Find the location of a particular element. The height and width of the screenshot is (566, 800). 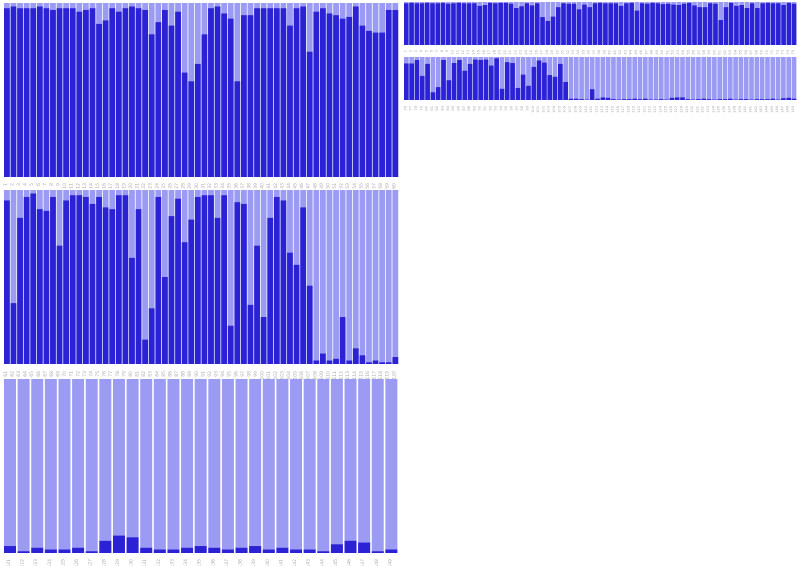

x-tick-label: 89 is located at coordinates (190, 374).